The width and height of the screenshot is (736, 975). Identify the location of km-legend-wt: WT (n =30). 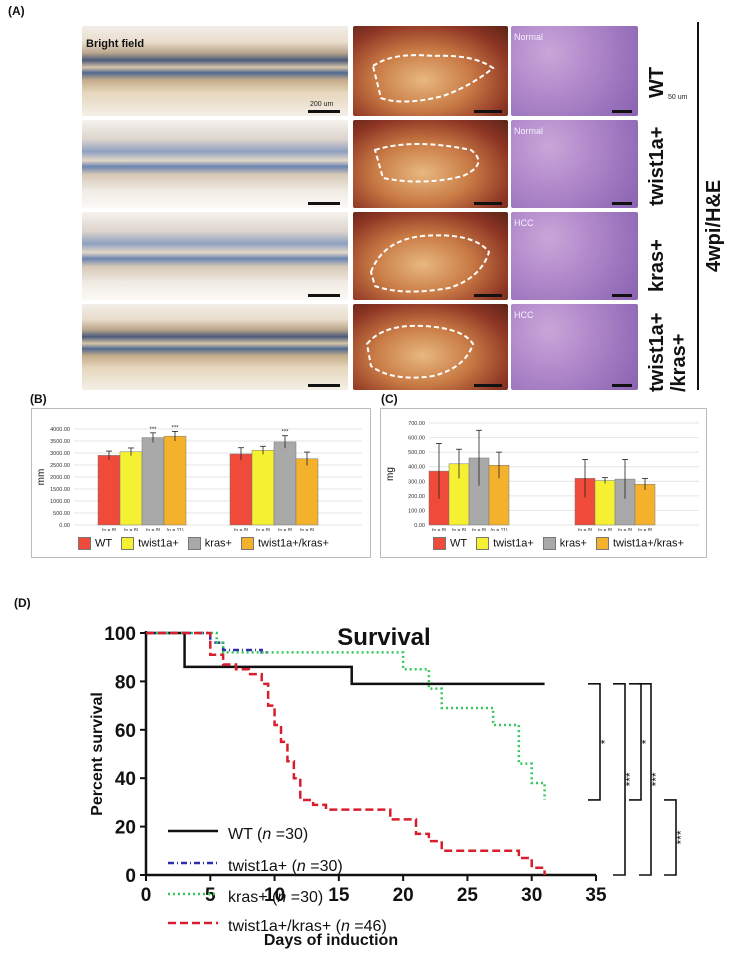
(268, 834).